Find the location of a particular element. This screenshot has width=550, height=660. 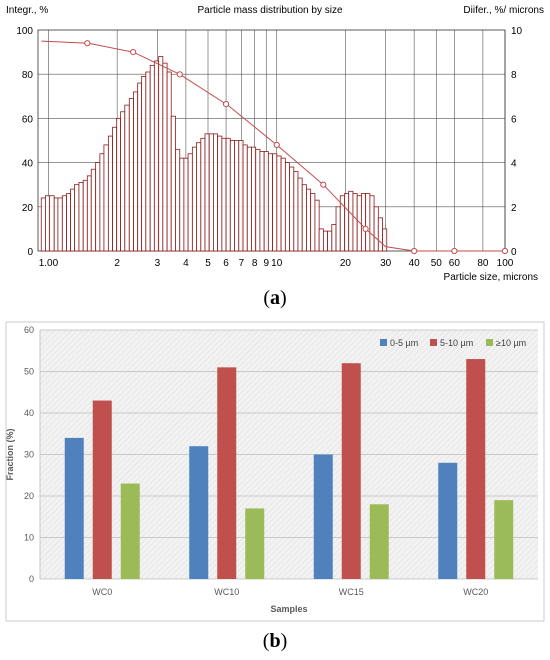

y-right-tick-label: 0 is located at coordinates (514, 252).